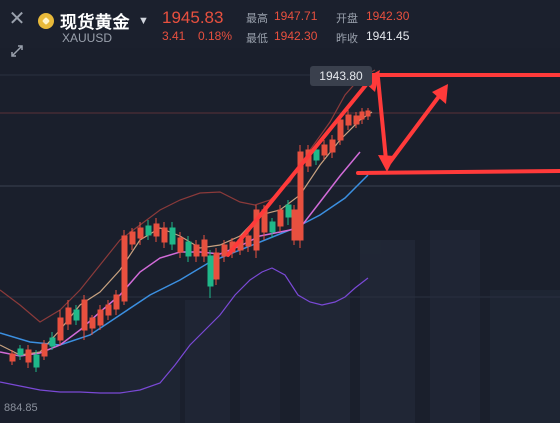 The height and width of the screenshot is (423, 560). I want to click on instrument-selector: 现货黄金 ▼, so click(93, 20).